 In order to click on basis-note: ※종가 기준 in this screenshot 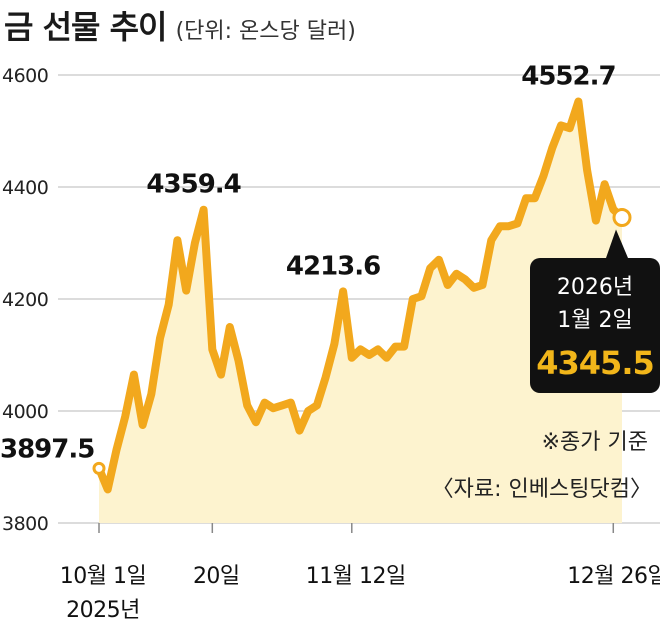, I will do `click(595, 442)`.